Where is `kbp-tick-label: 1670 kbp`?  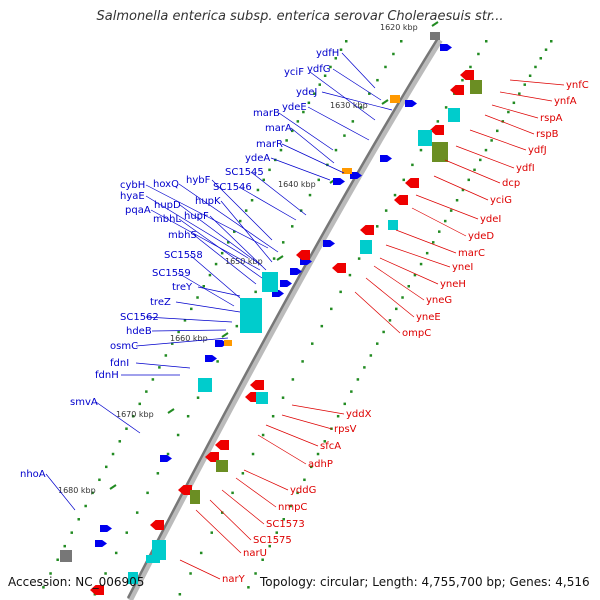
kbp-tick-label: 1670 kbp is located at coordinates (135, 414).